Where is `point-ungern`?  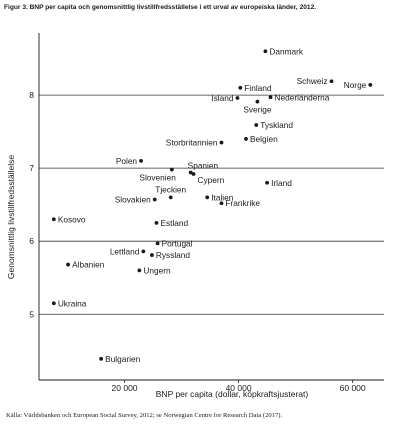
point-ungern is located at coordinates (139, 270).